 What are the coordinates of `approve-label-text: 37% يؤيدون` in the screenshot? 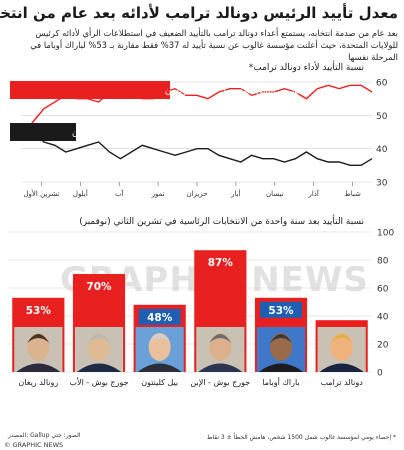 It's located at (95, 134).